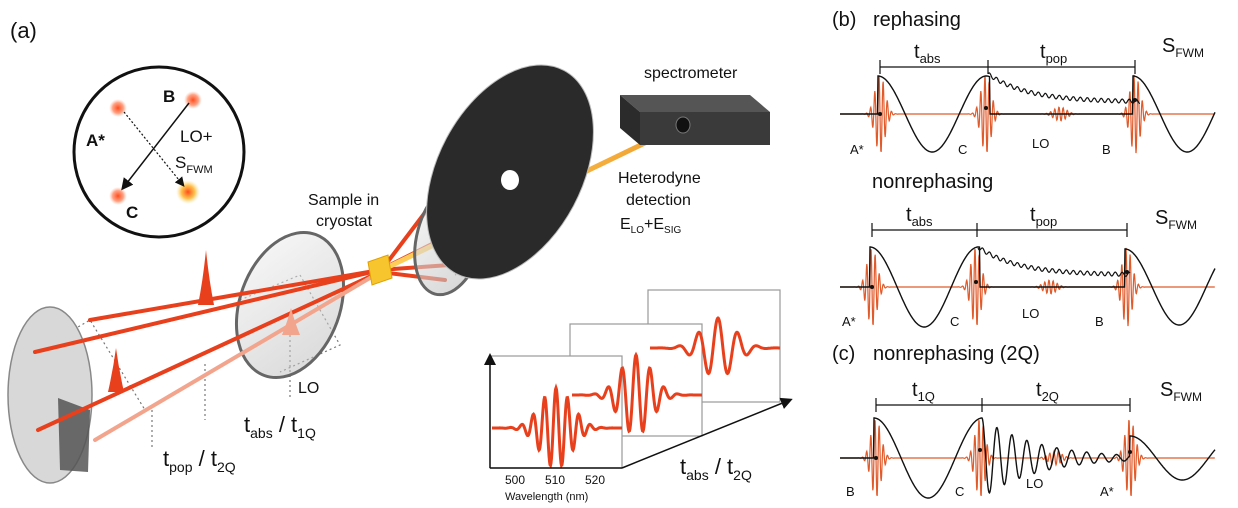  What do you see at coordinates (1043, 216) in the screenshot?
I see `panel-nonreph-tpop: tpop` at bounding box center [1043, 216].